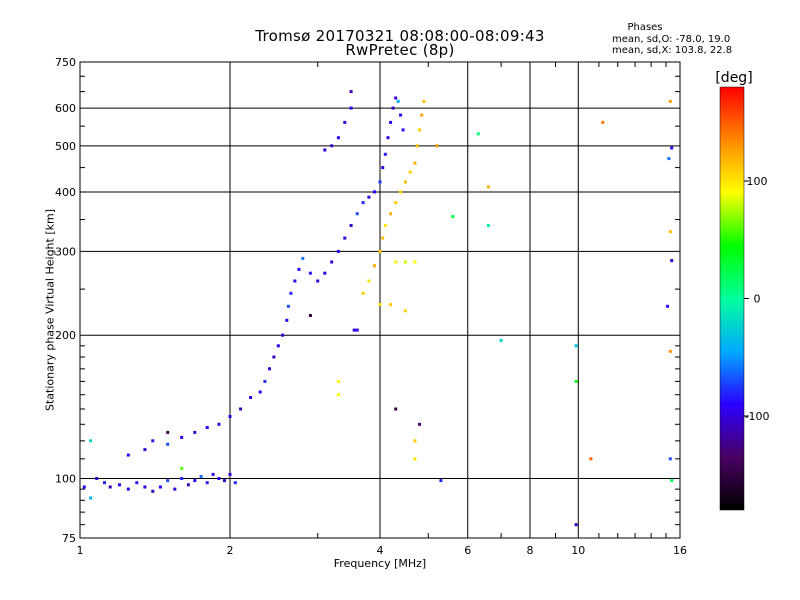 The height and width of the screenshot is (600, 800). What do you see at coordinates (757, 416) in the screenshot?
I see `colorbar-tick-label: -100` at bounding box center [757, 416].